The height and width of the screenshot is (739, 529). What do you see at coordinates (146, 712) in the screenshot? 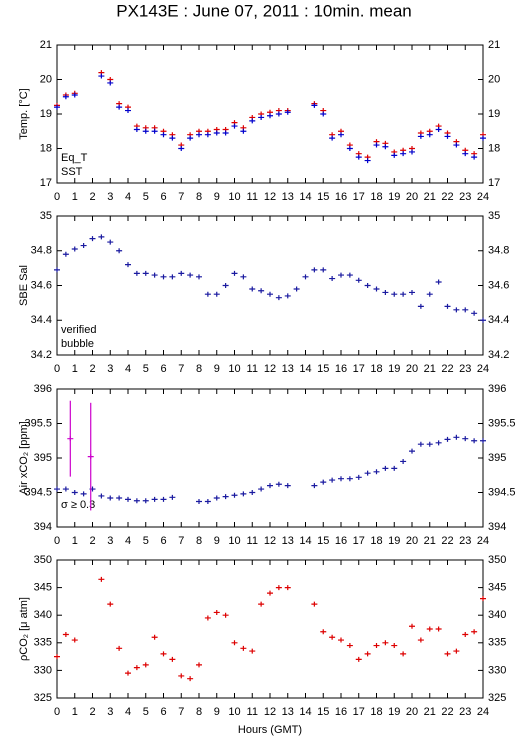
I see `x-tick-label: 5` at bounding box center [146, 712].